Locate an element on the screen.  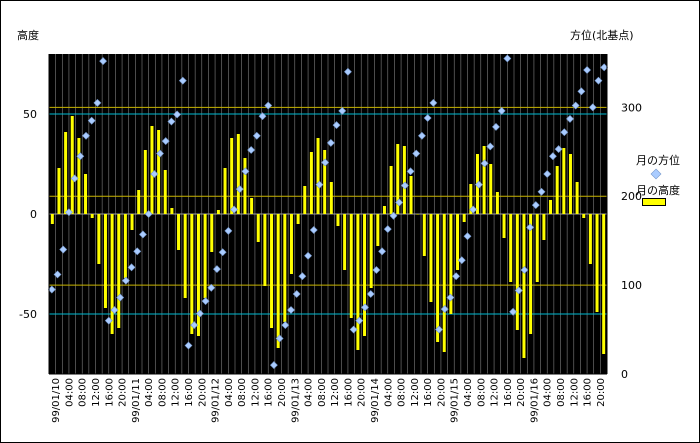
x-tick-label: 99/01/16 is located at coordinates (534, 400).